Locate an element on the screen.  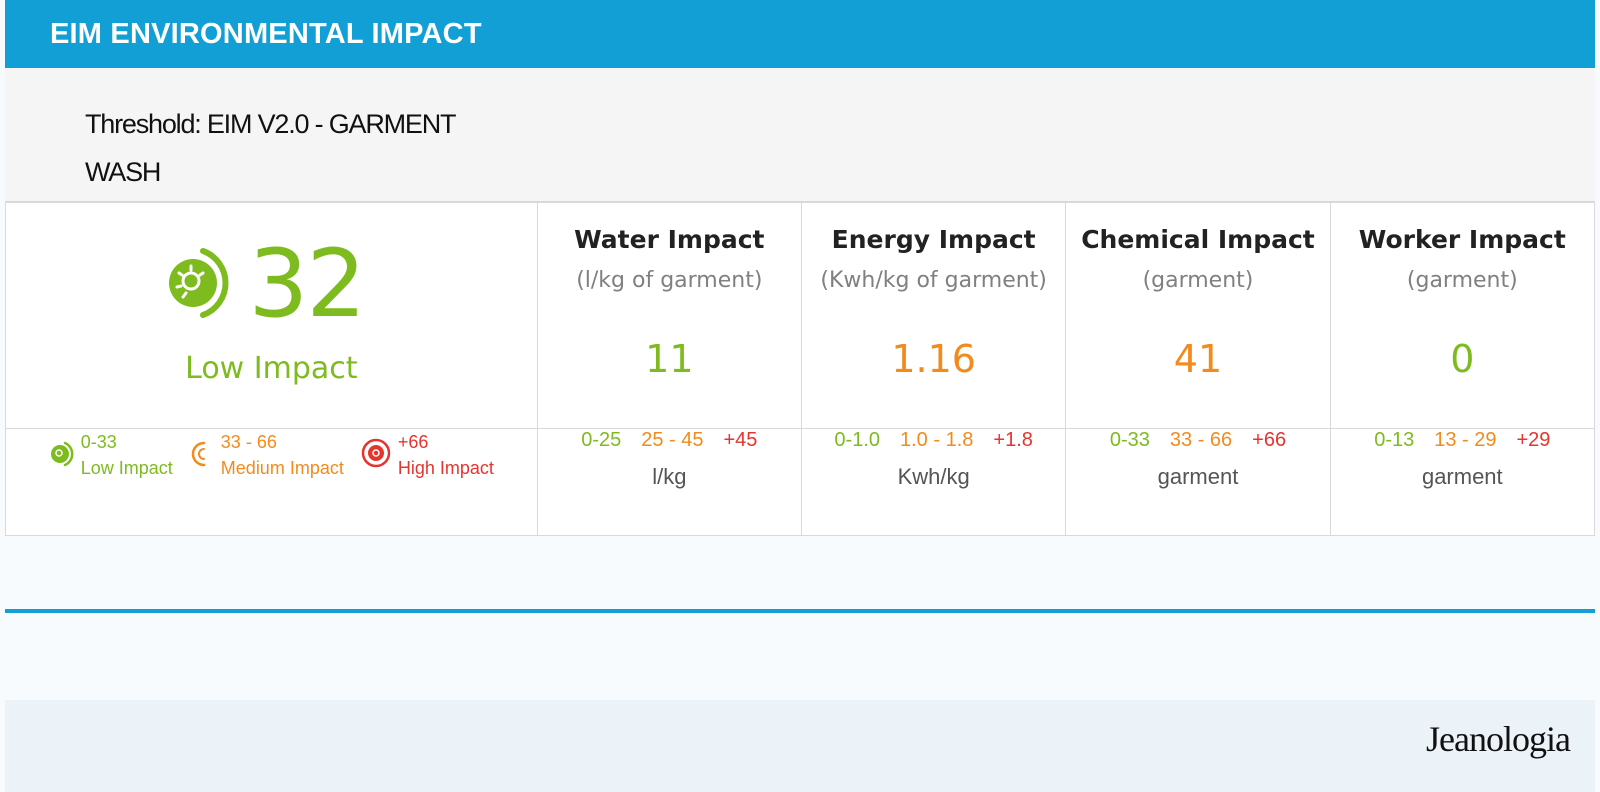
water-range-unit: l/kg is located at coordinates (669, 476).